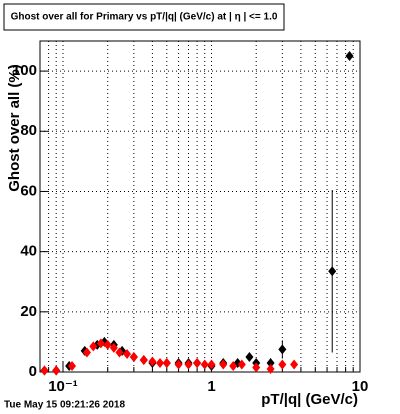 This screenshot has width=400, height=414. What do you see at coordinates (28, 130) in the screenshot?
I see `y-tick-label: 80` at bounding box center [28, 130].